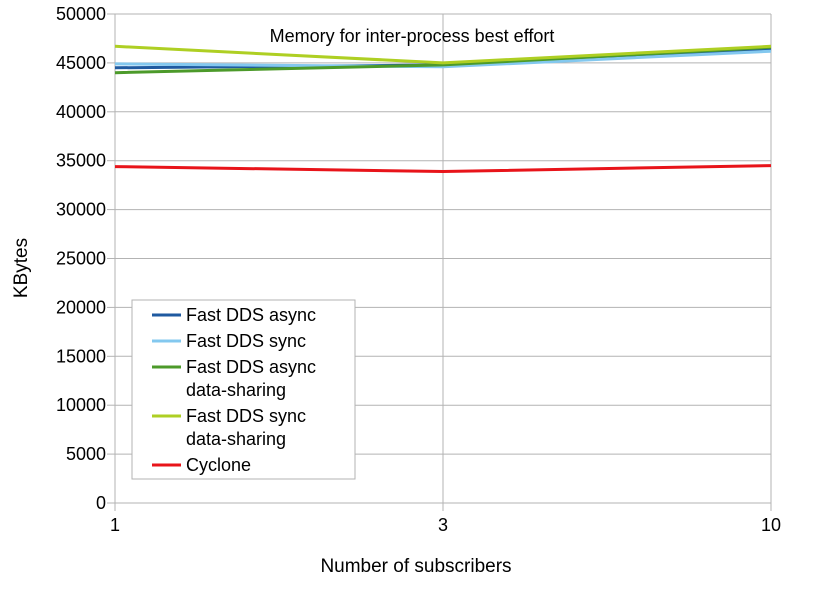  What do you see at coordinates (81, 63) in the screenshot?
I see `y-tick-label: 45000` at bounding box center [81, 63].